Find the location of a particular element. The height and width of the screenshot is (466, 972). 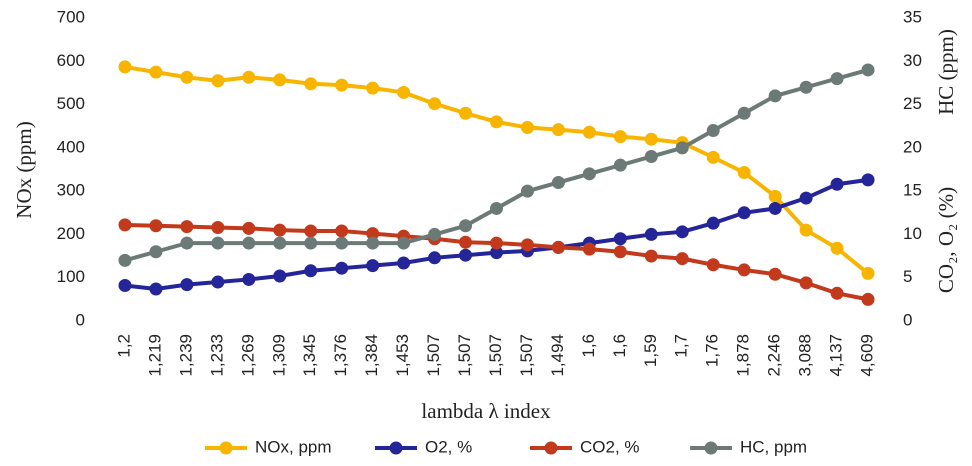

x-tick-label: 1,269 is located at coordinates (247, 355).